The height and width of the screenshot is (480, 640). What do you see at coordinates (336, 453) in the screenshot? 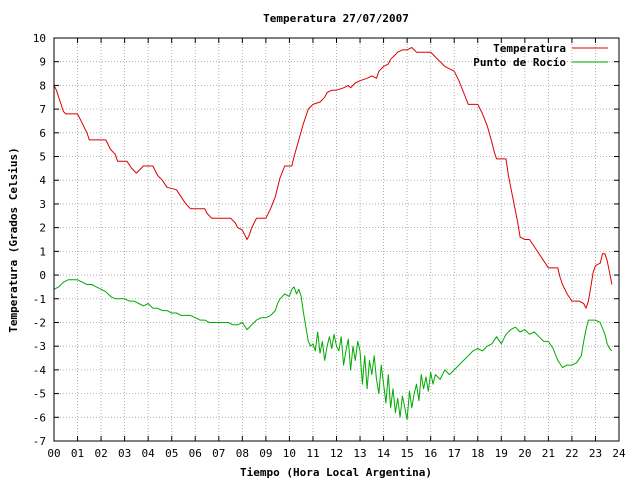
I see `x-tick-label: 12` at bounding box center [336, 453].